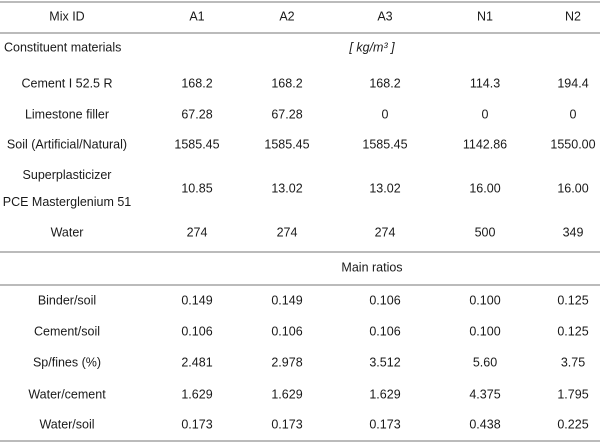  Describe the element at coordinates (573, 232) in the screenshot. I see `cell: 349` at that location.